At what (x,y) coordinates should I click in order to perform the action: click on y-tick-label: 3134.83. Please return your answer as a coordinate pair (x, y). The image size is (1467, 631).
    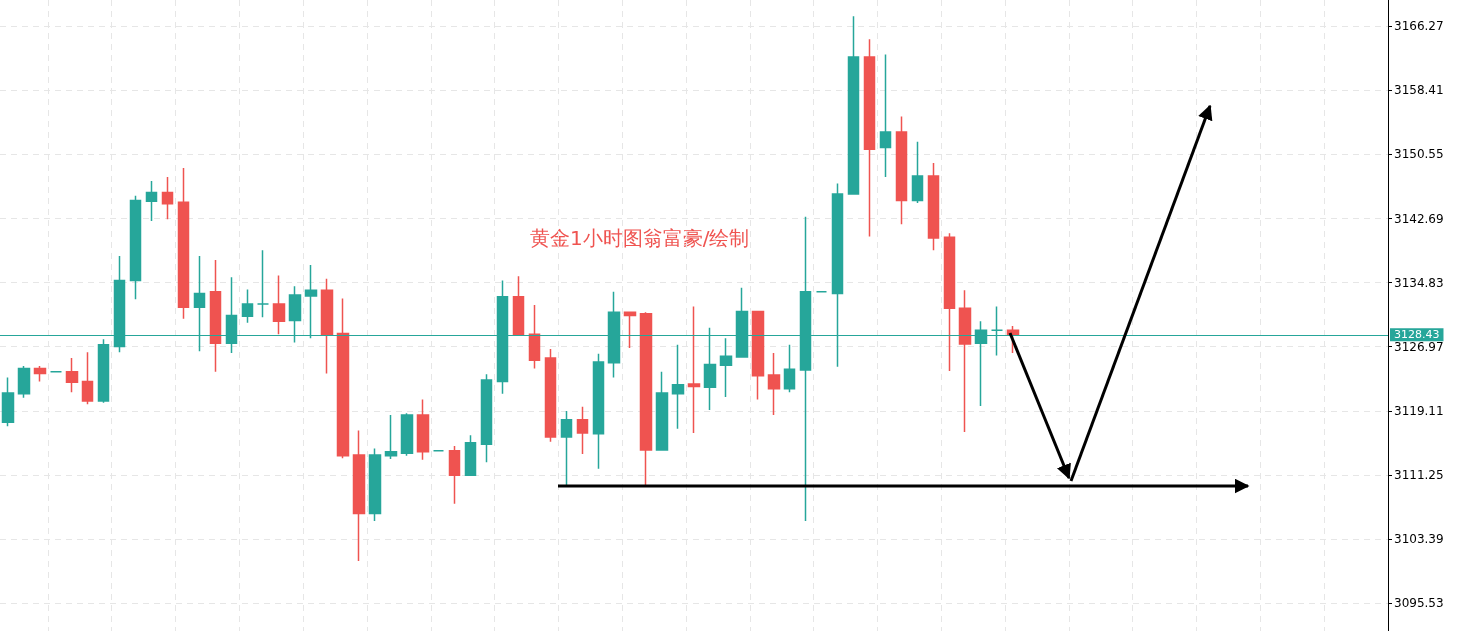
    Looking at the image, I should click on (1419, 282).